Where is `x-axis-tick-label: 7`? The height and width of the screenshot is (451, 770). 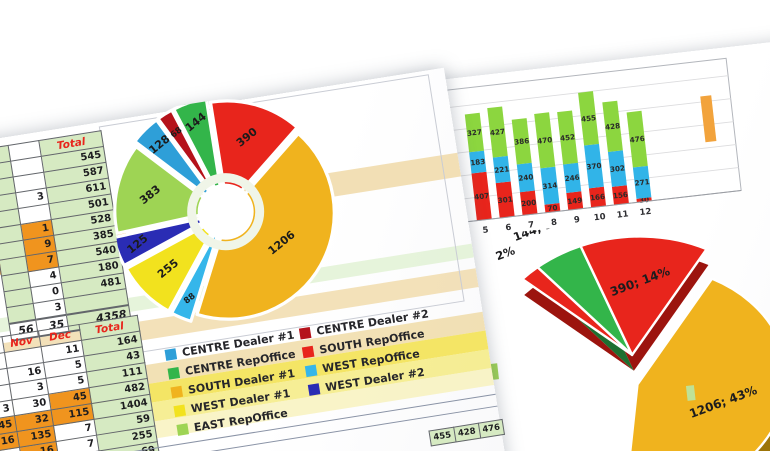
x-axis-tick-label: 7 is located at coordinates (531, 225).